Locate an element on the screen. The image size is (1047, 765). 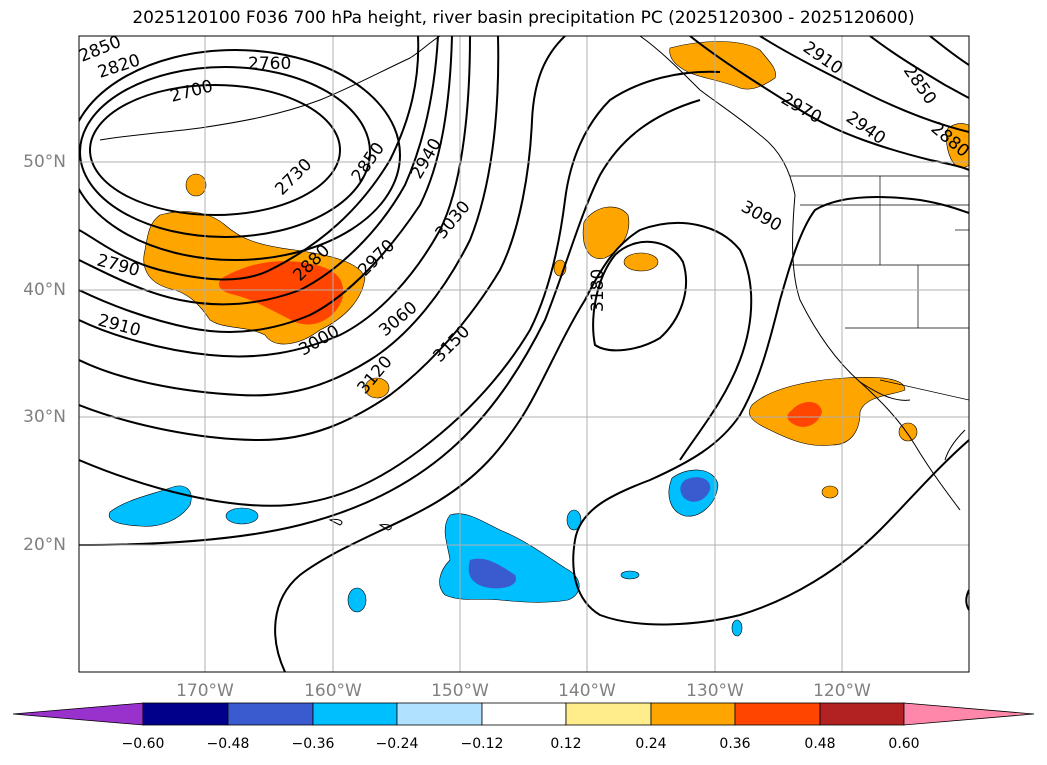
colorbar-tick-label: −0.48 is located at coordinates (228, 744).